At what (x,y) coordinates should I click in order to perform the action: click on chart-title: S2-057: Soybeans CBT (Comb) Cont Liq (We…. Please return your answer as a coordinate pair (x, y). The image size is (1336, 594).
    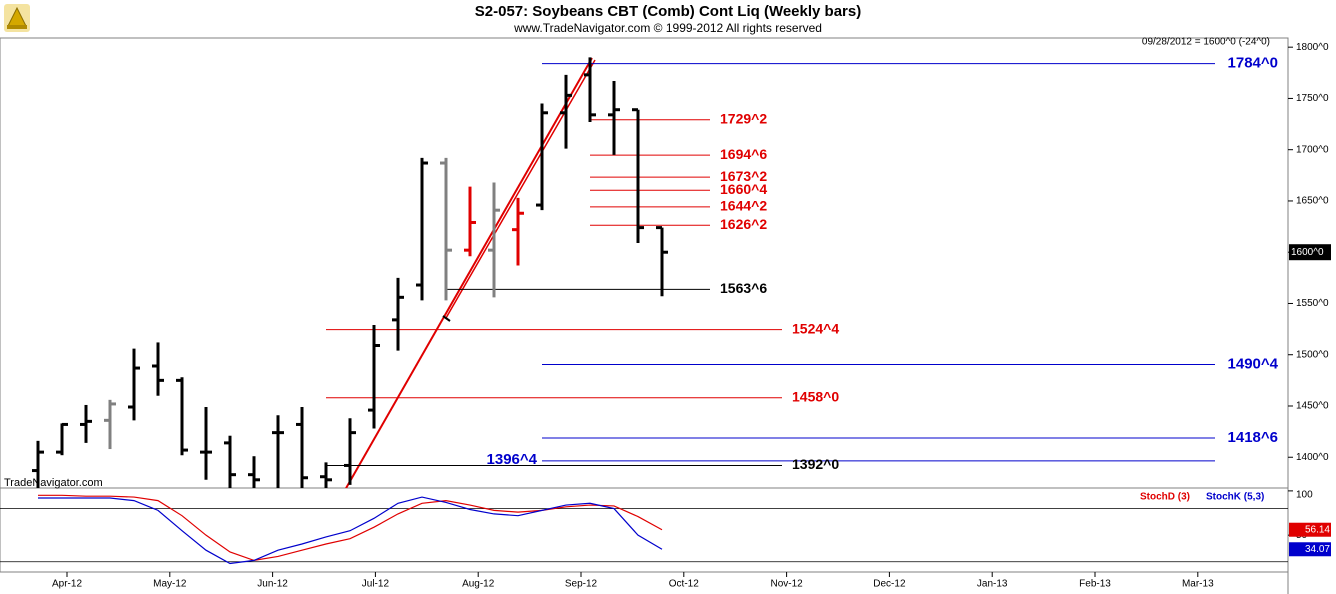
    Looking at the image, I should click on (668, 11).